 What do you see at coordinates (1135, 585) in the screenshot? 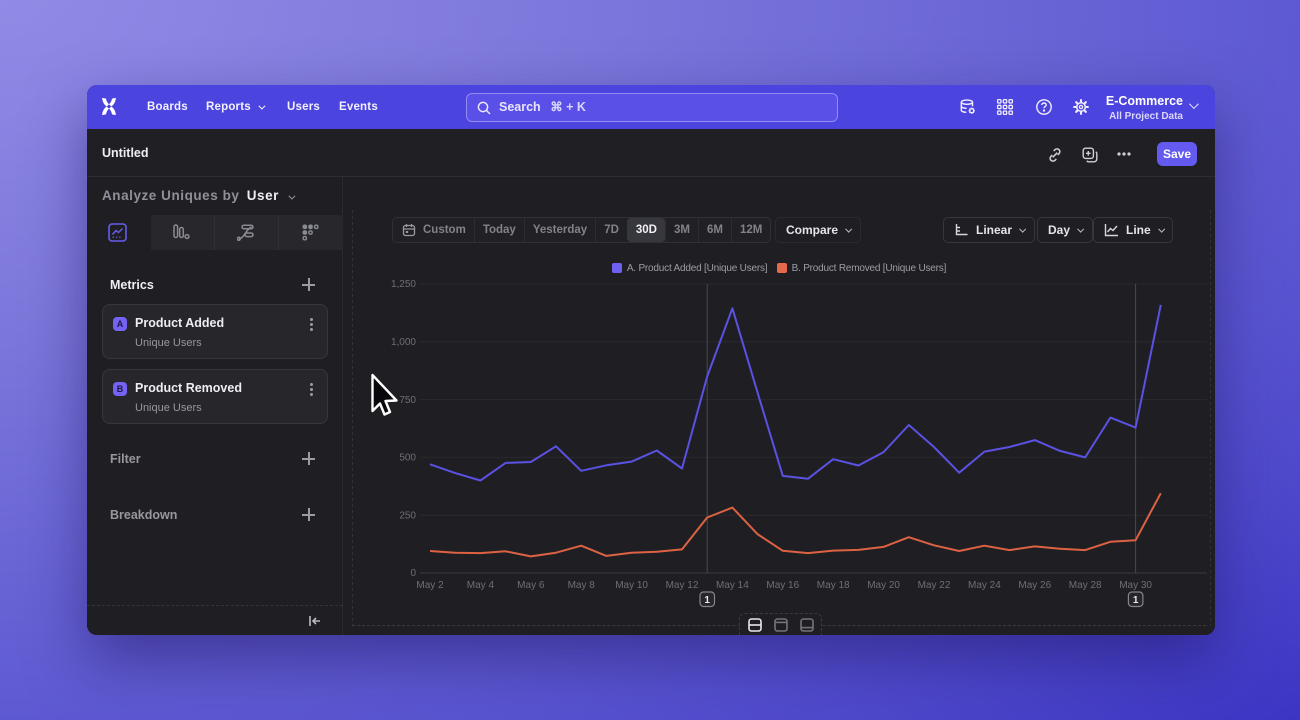
I see `svg-text: May 30` at bounding box center [1135, 585].